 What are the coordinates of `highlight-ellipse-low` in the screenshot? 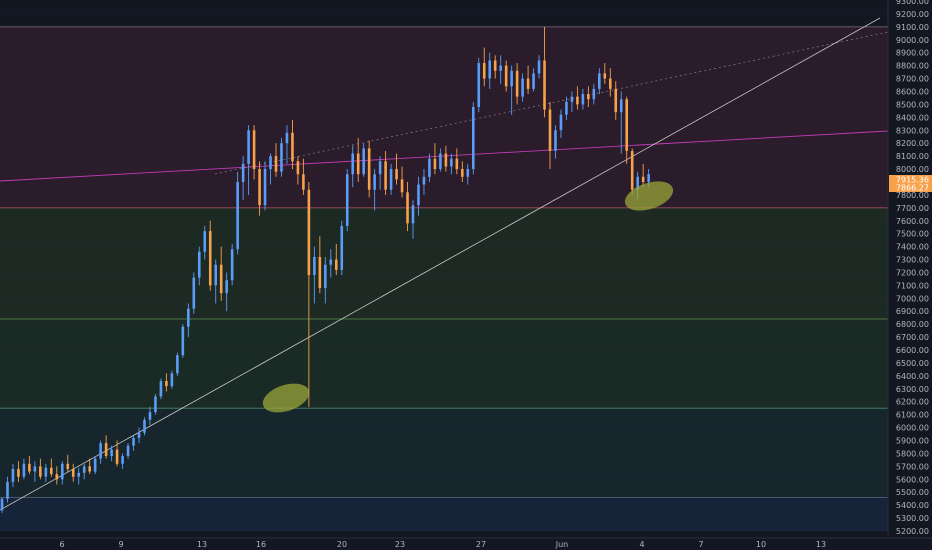 It's located at (286, 398).